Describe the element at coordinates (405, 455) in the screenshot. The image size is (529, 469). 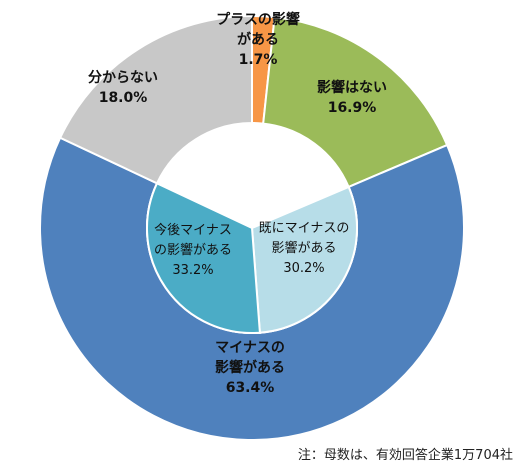
I see `chart-note: 注：母数は、有効回答企業1万704社` at that location.